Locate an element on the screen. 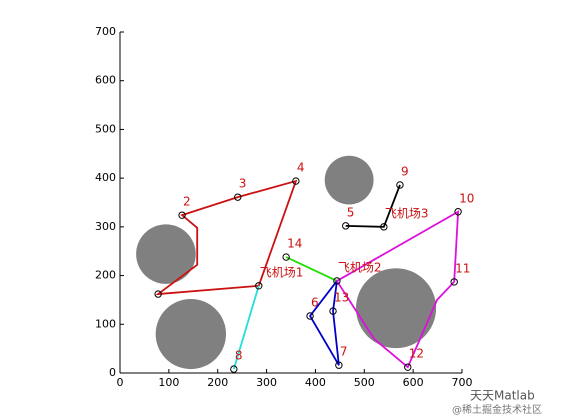  x-tick-label: 0 is located at coordinates (120, 382).